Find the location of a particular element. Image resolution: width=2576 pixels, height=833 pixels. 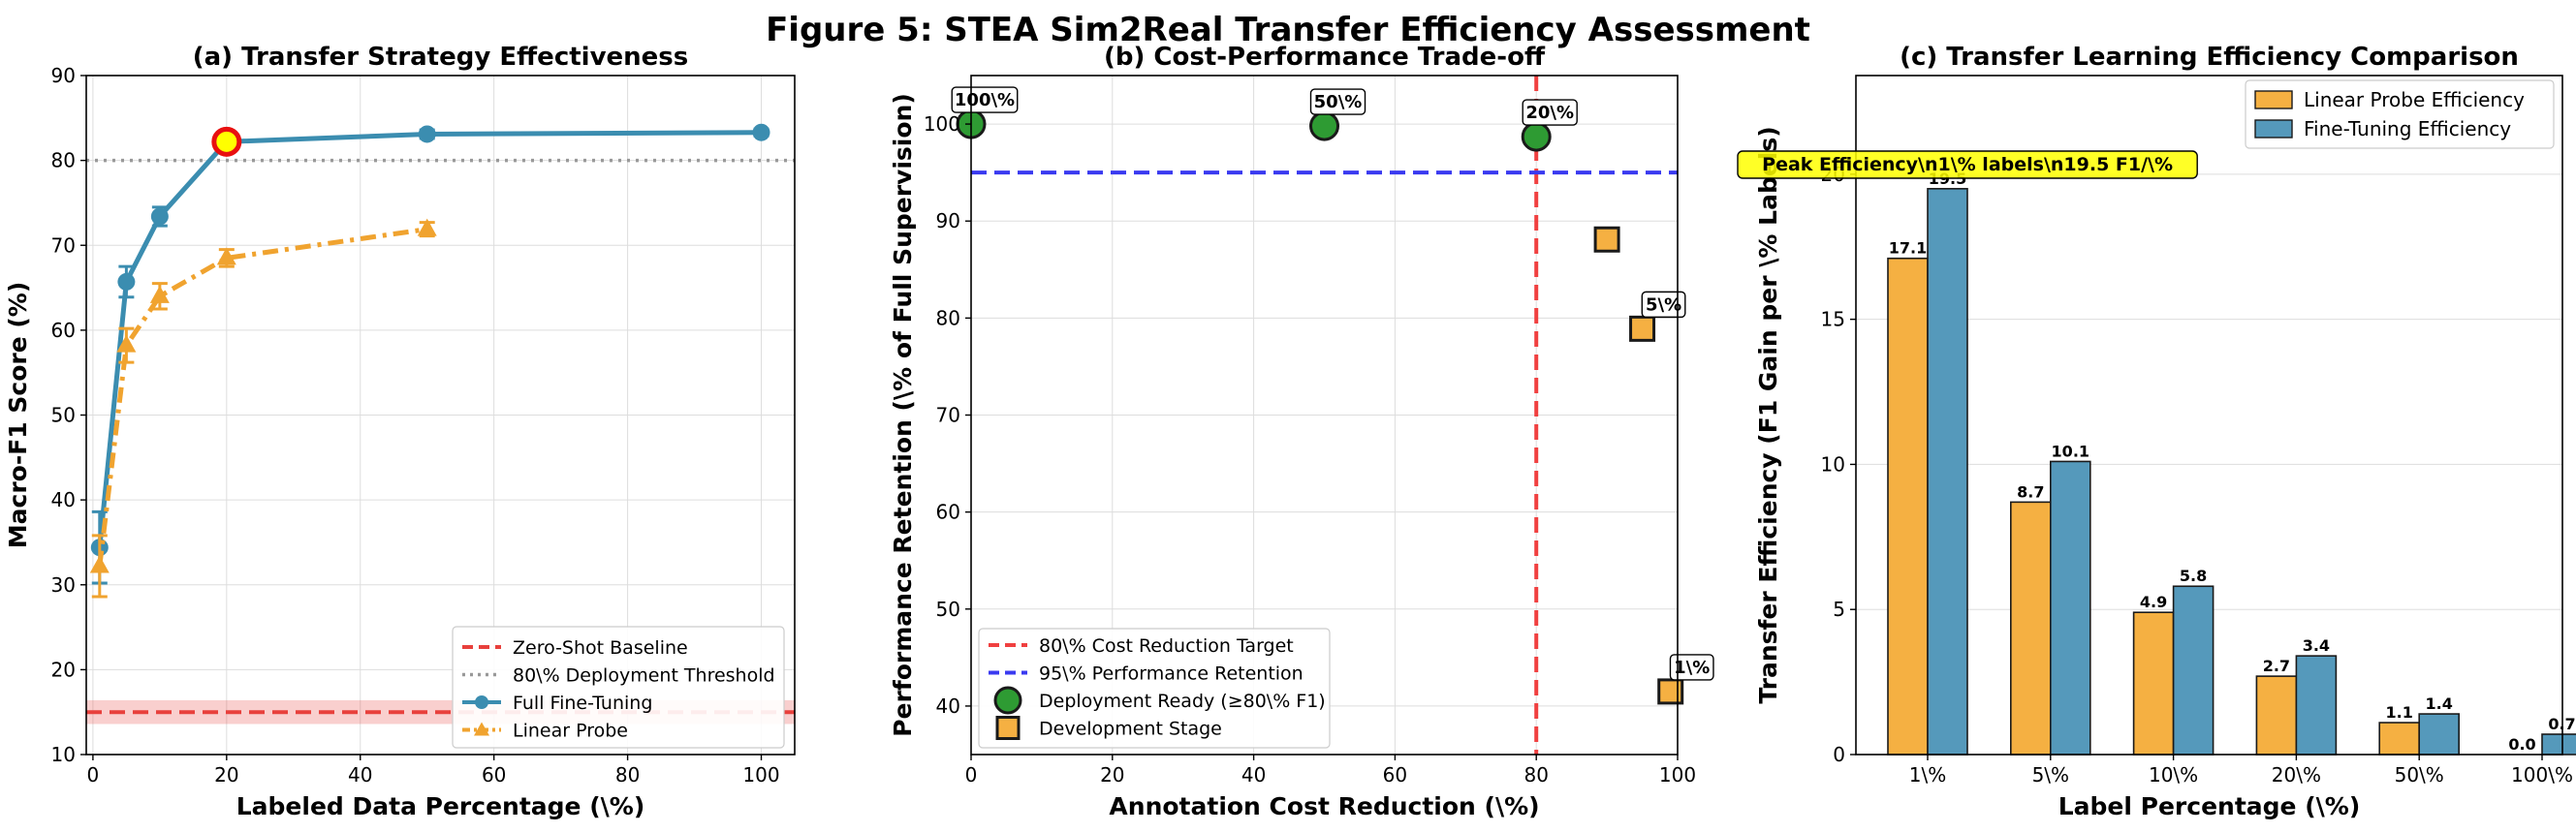

c-xlabel: Label Percentage (\%) is located at coordinates (2209, 806).